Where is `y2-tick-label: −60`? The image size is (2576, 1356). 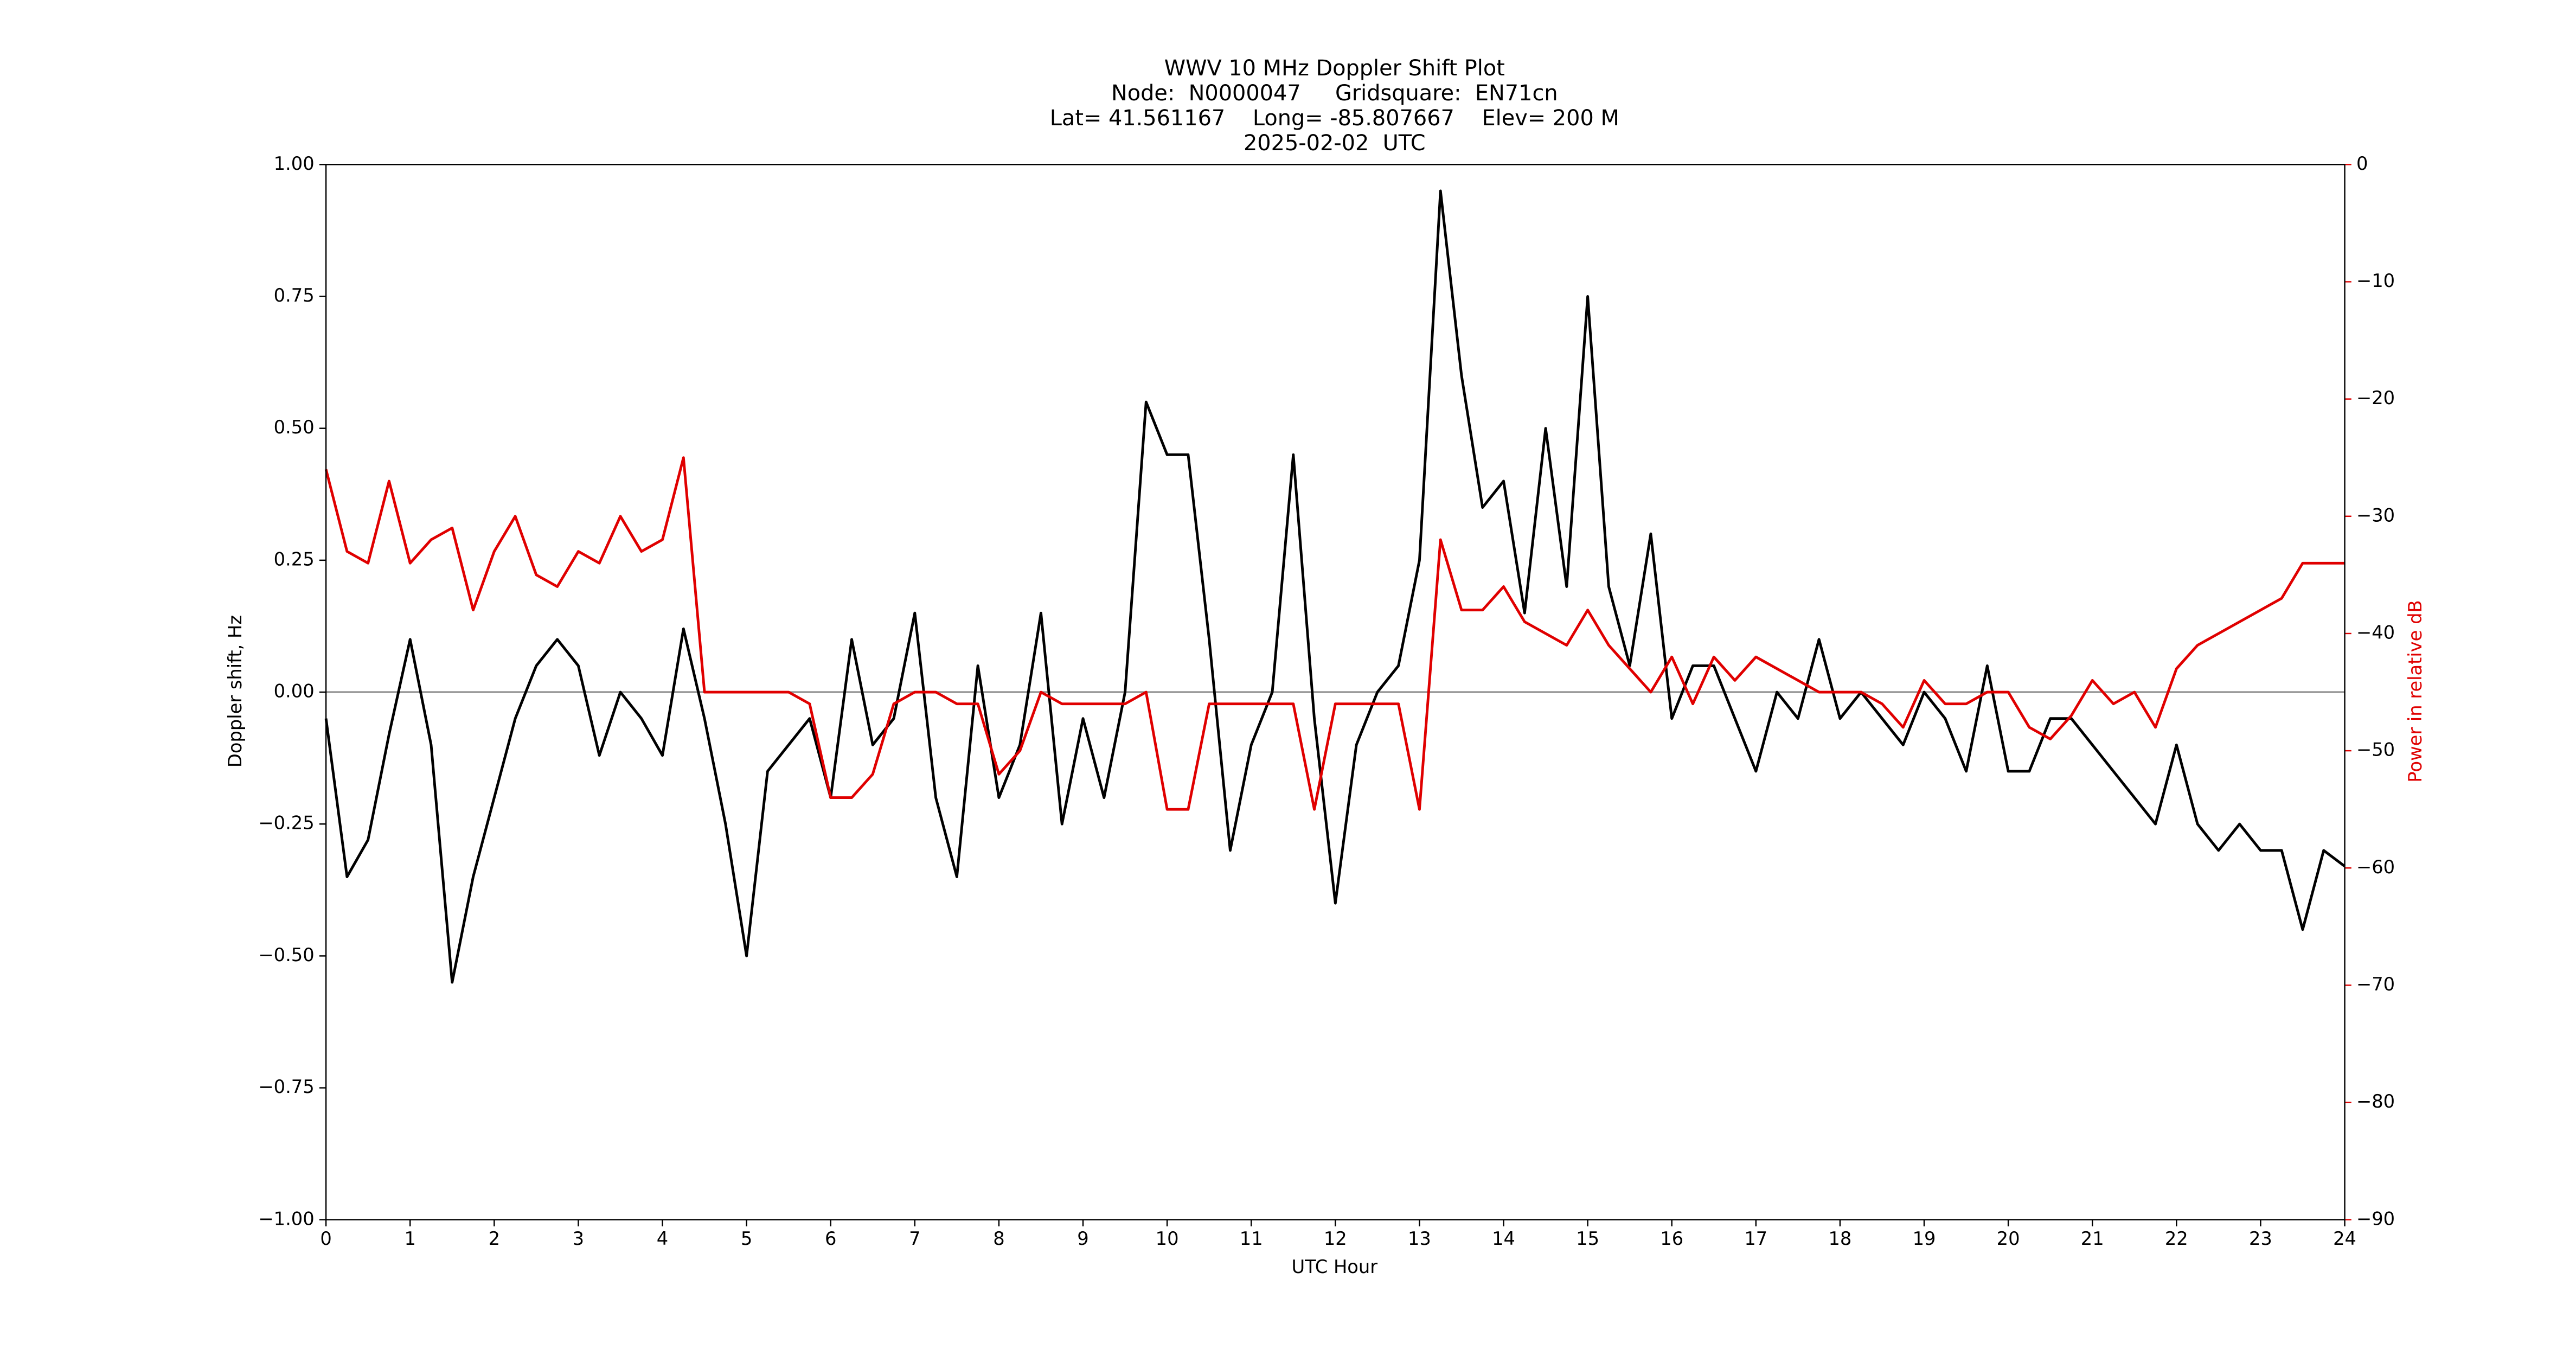
y2-tick-label: −60 is located at coordinates (2375, 867).